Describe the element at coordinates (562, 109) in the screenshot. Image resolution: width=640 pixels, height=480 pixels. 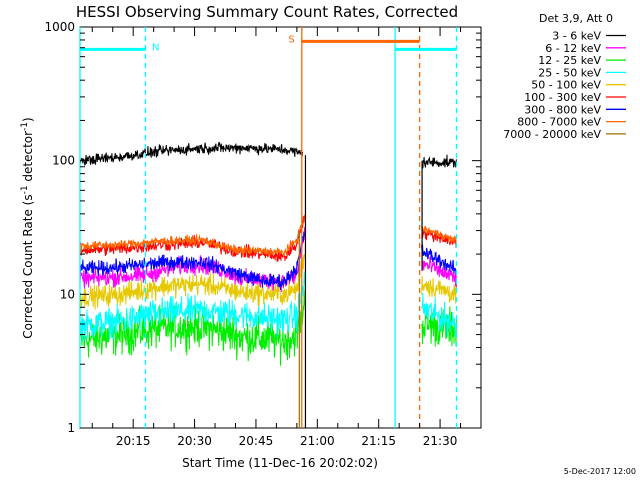
I see `legend-label: 300 - 800 keV` at that location.